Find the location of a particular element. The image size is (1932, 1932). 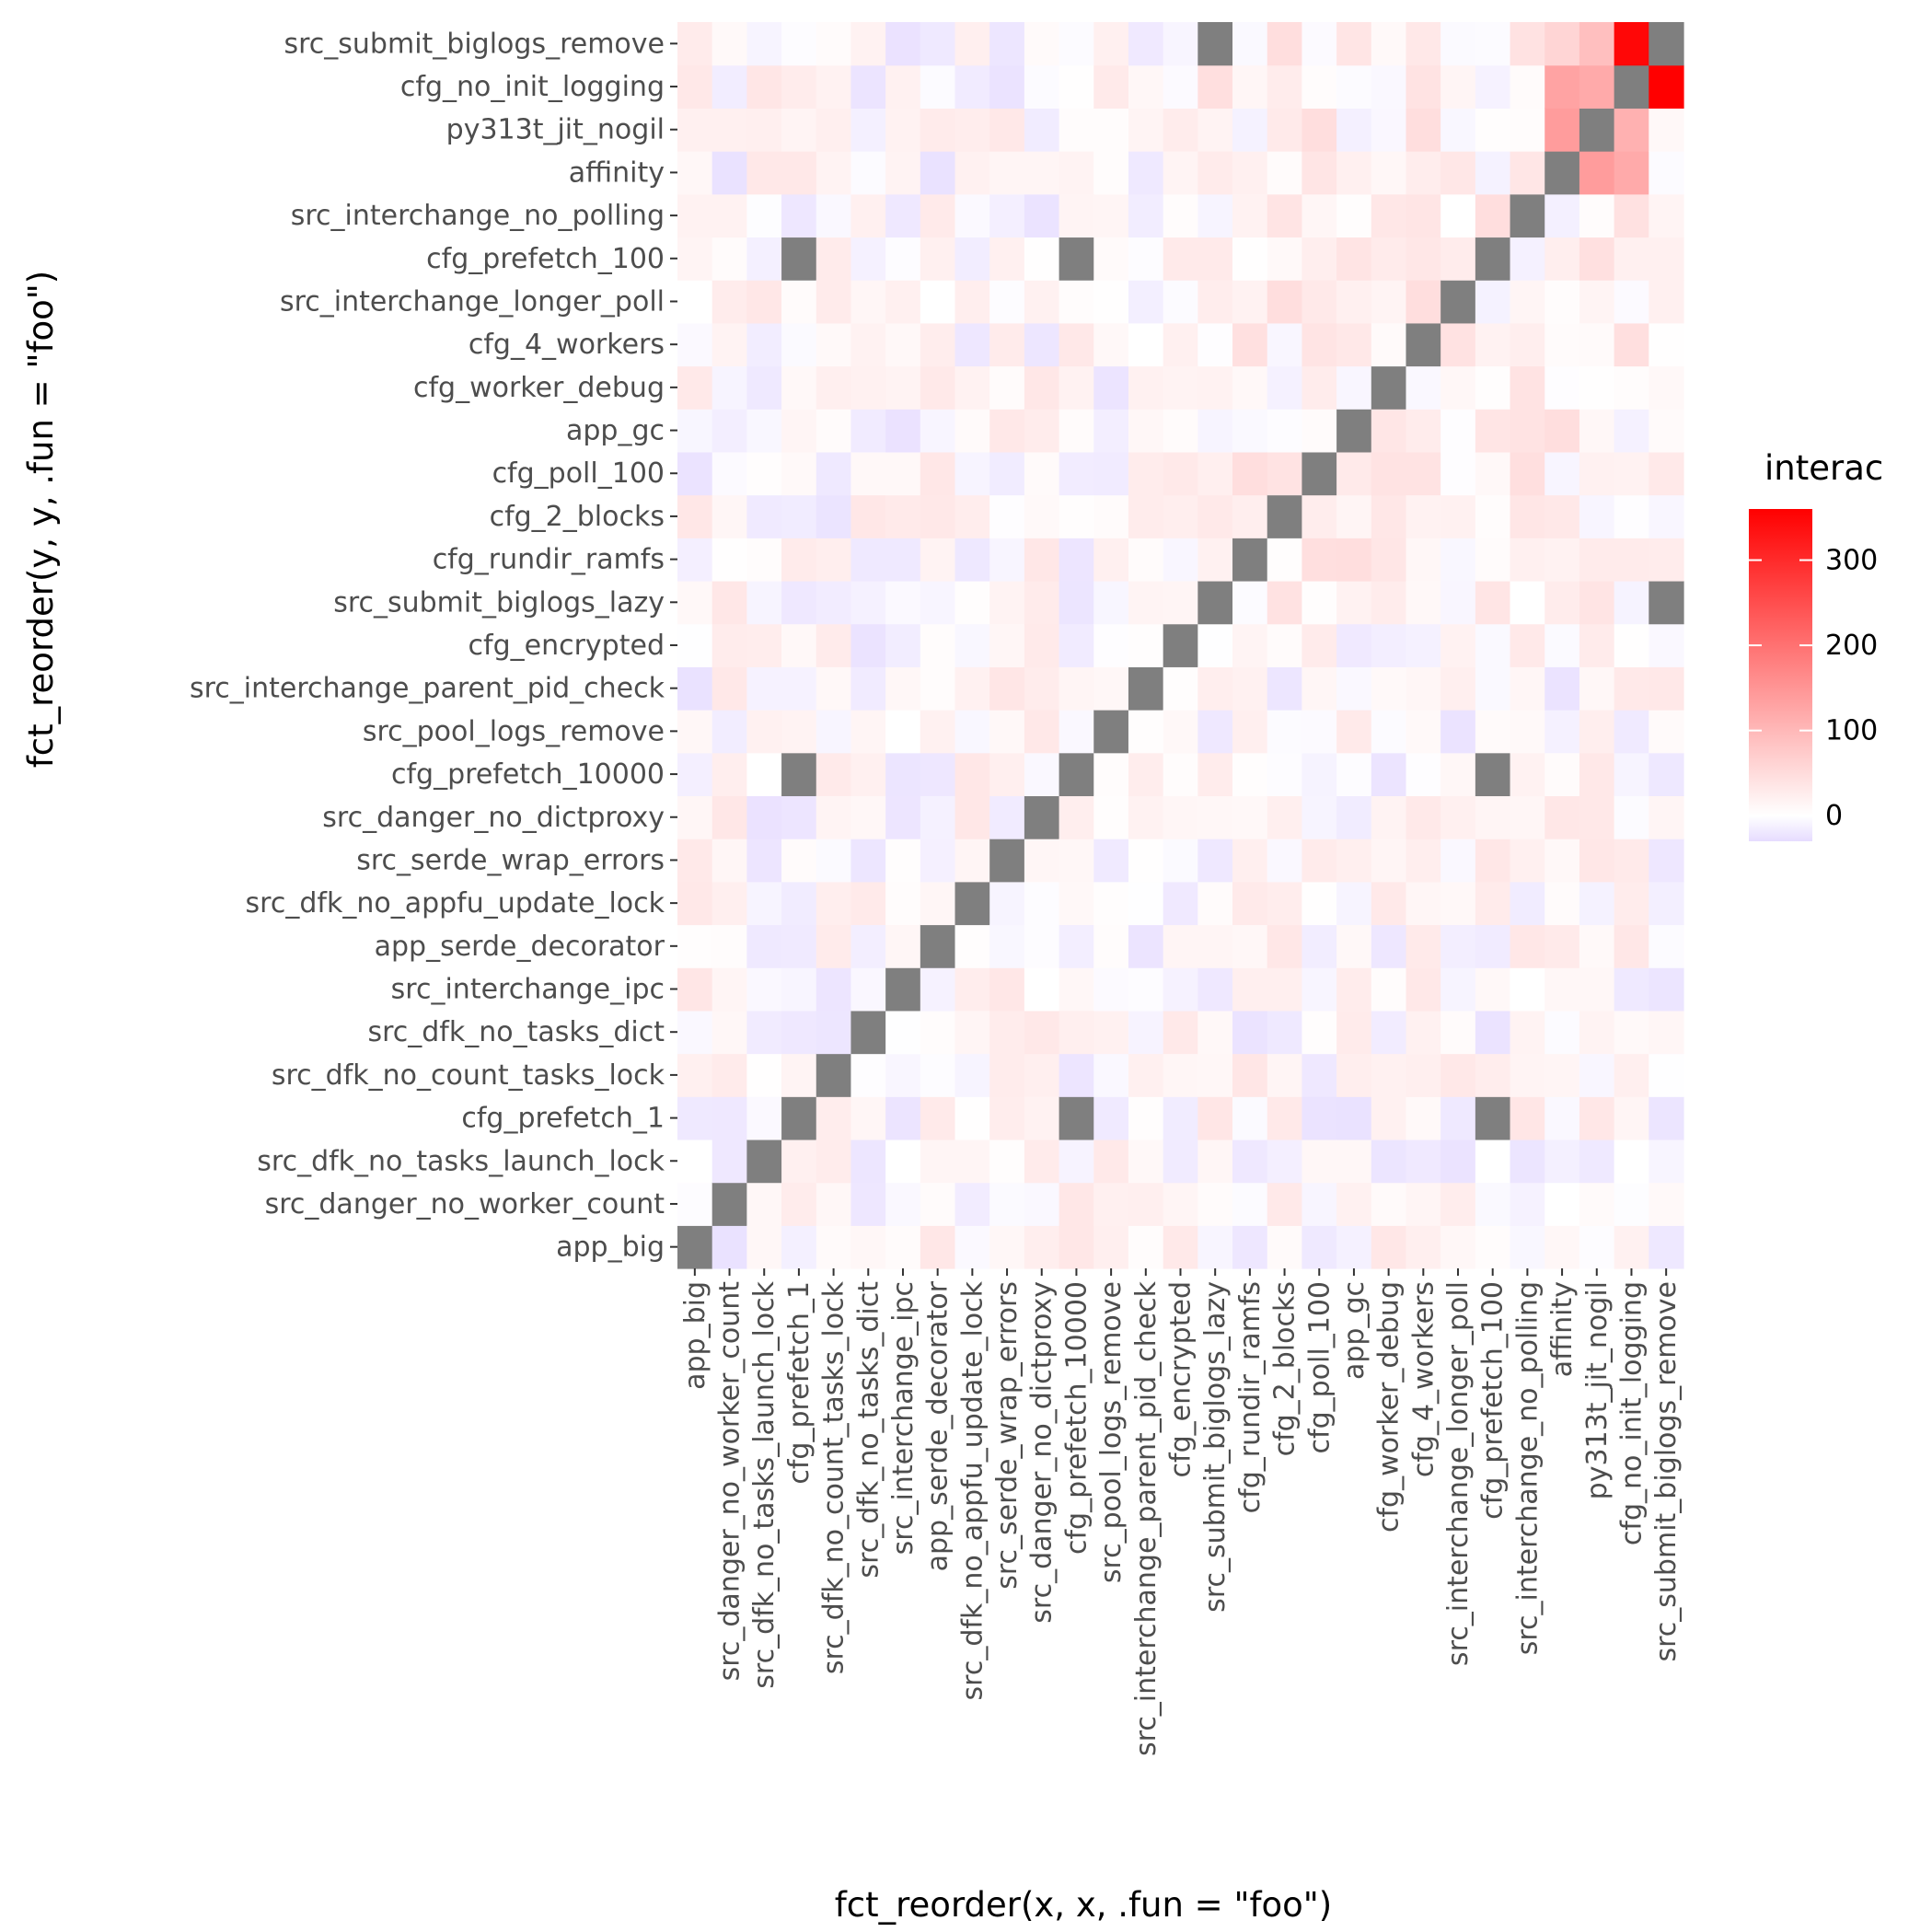

x-tick-label: cfg_prefetch_10000 is located at coordinates (1077, 1418).